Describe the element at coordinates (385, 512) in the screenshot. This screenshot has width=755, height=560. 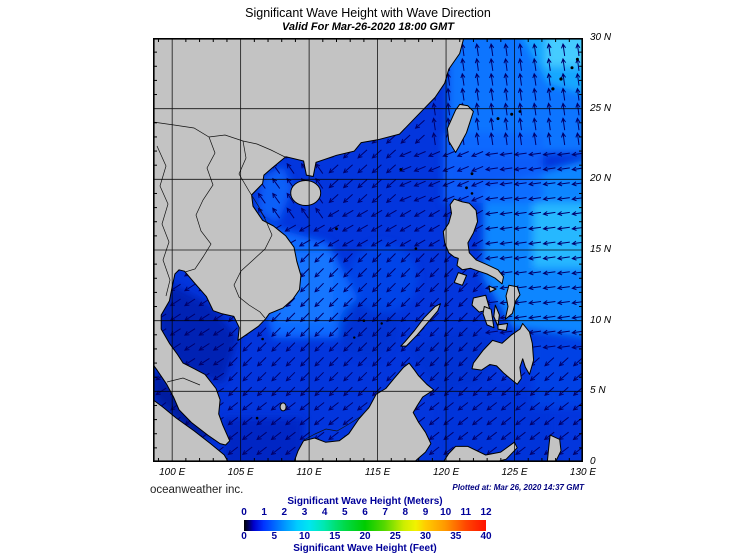
I see `colorbar-tick: 7` at that location.